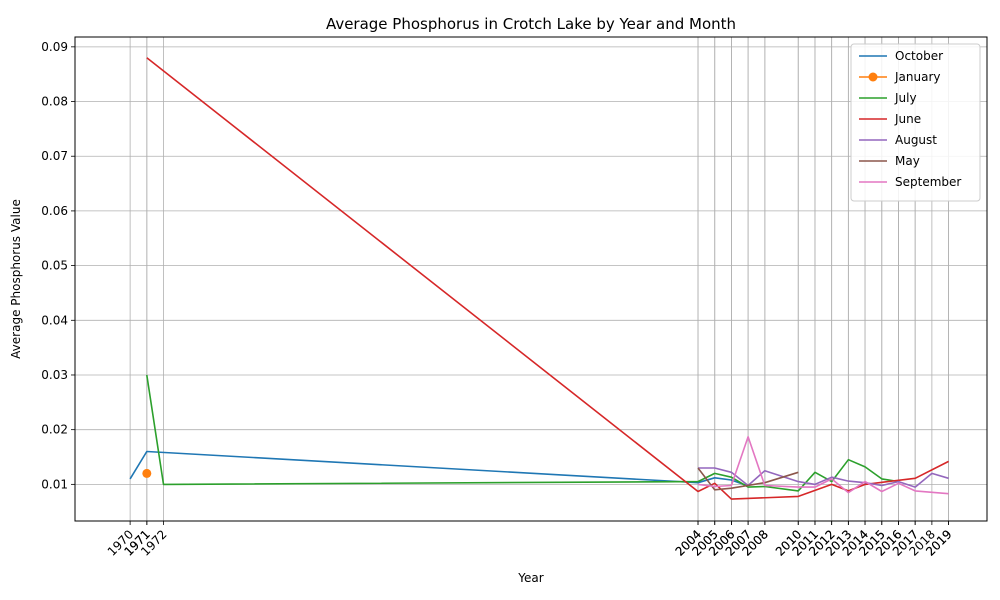  Describe the element at coordinates (54, 320) in the screenshot. I see `y-tick-label: 0.04` at that location.